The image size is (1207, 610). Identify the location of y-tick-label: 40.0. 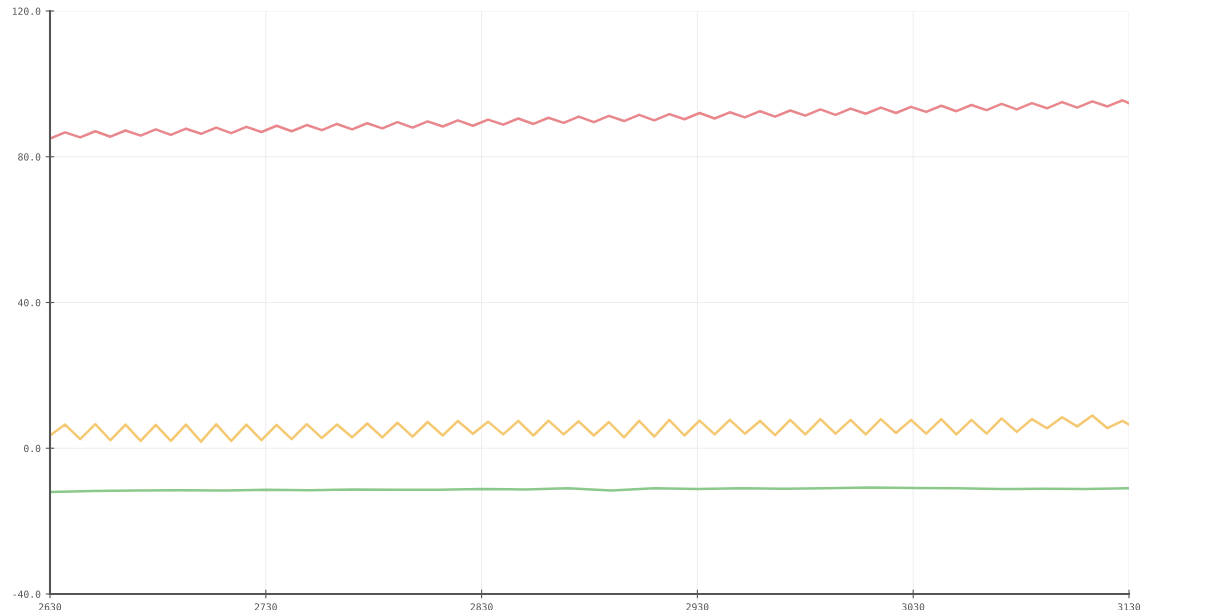
(29, 303).